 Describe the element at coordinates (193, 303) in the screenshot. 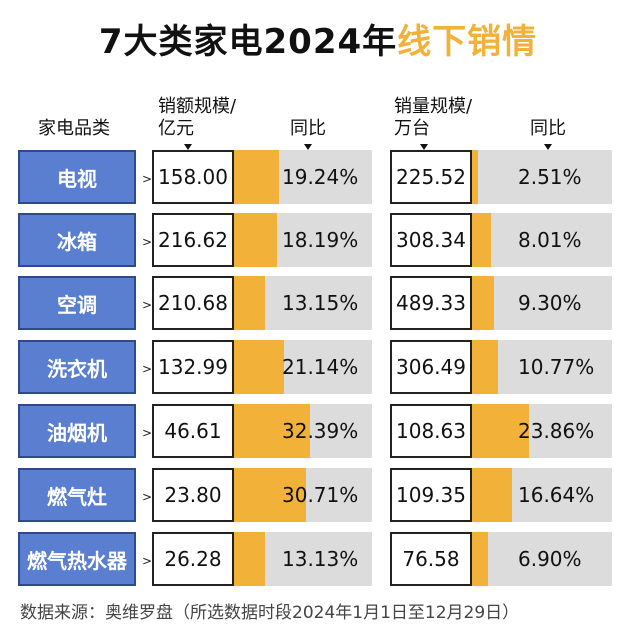

I see `sales-value: 210.68` at that location.